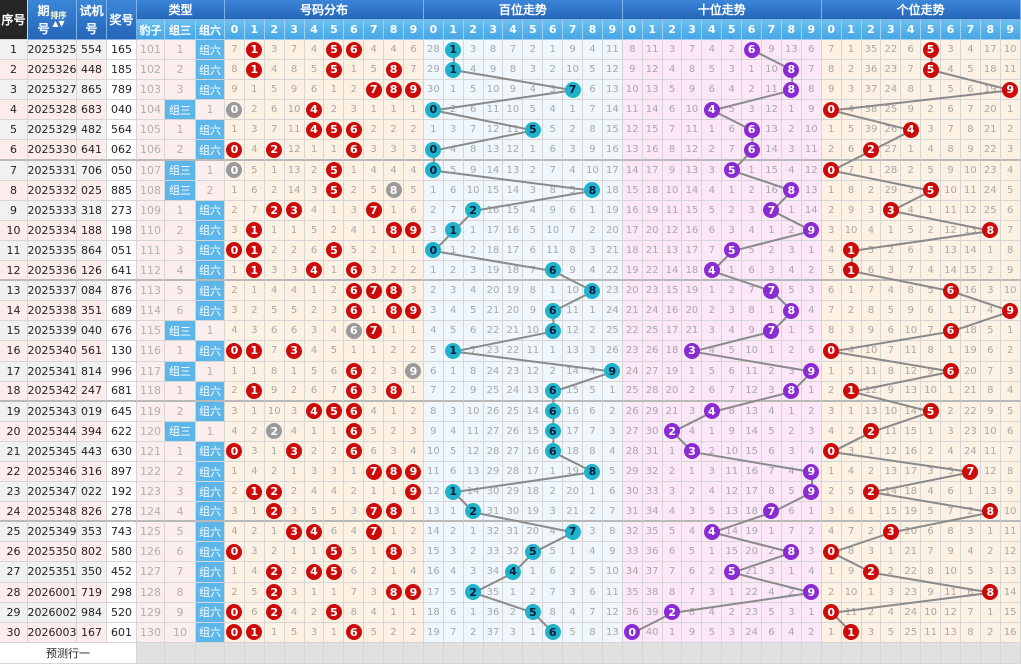 Image resolution: width=1021 pixels, height=664 pixels. I want to click on units-cell: 5, so click(931, 70).